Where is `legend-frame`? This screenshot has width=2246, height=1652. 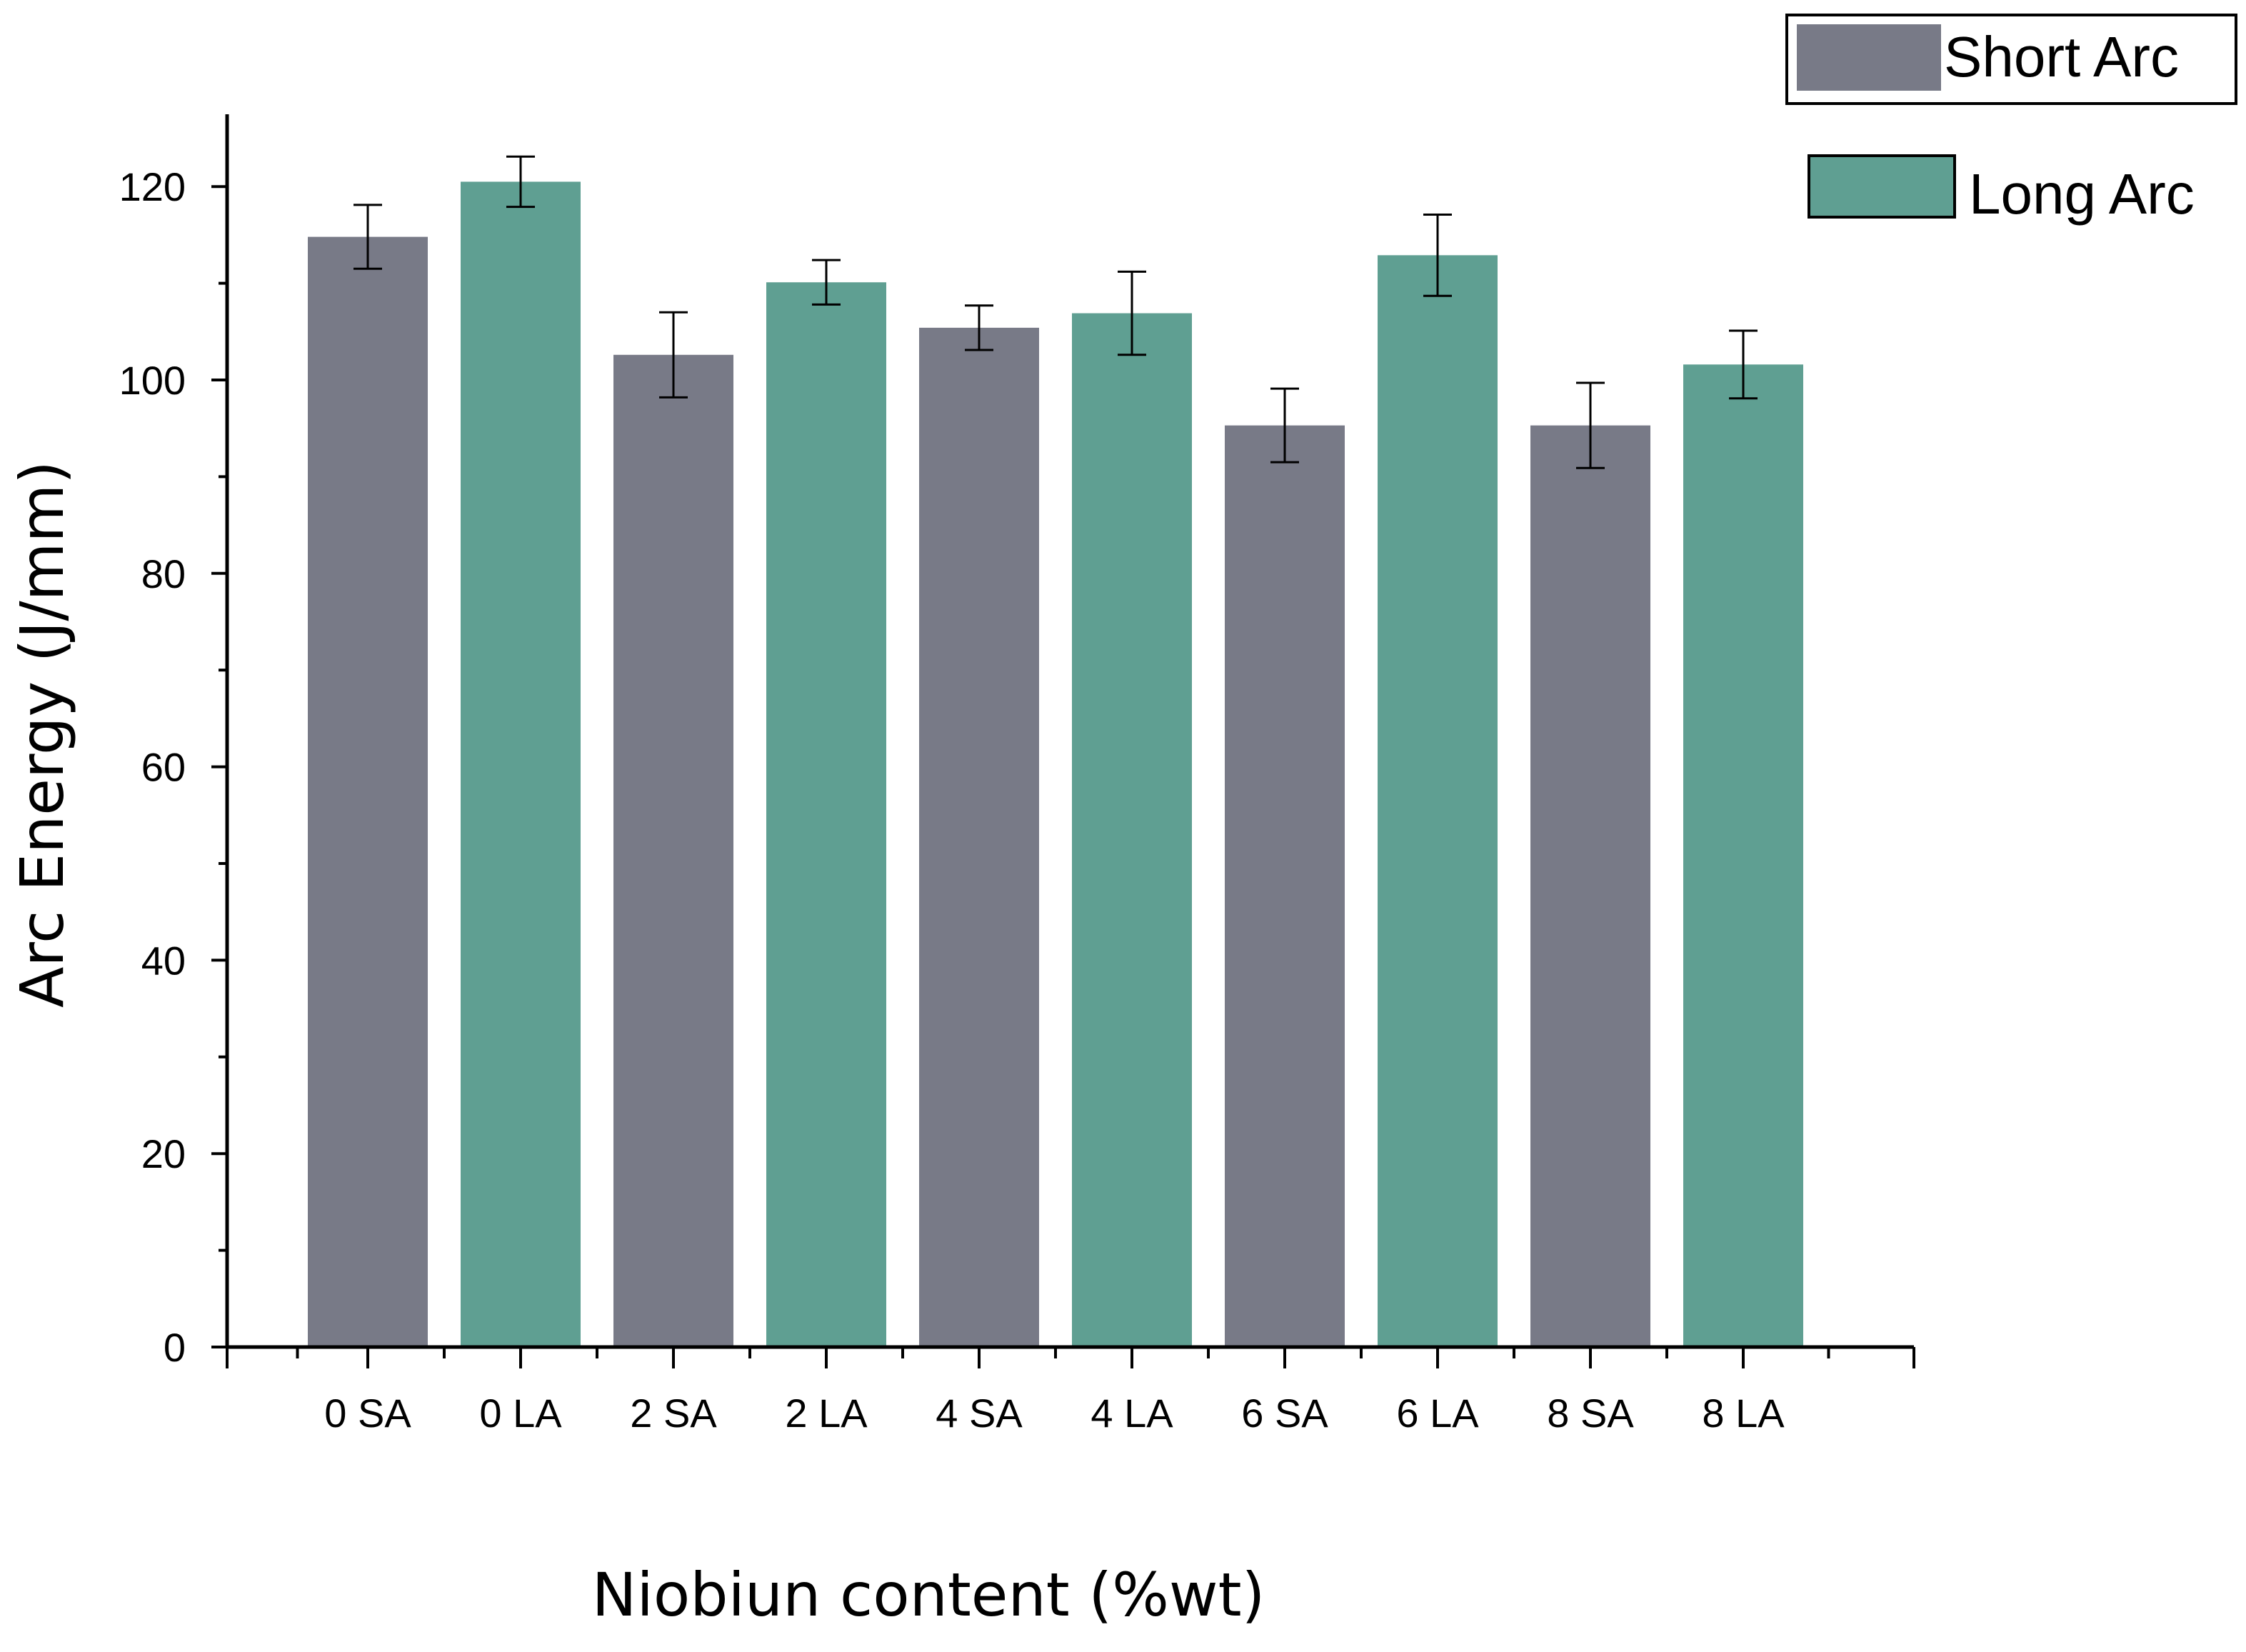
legend-frame is located at coordinates (2011, 59).